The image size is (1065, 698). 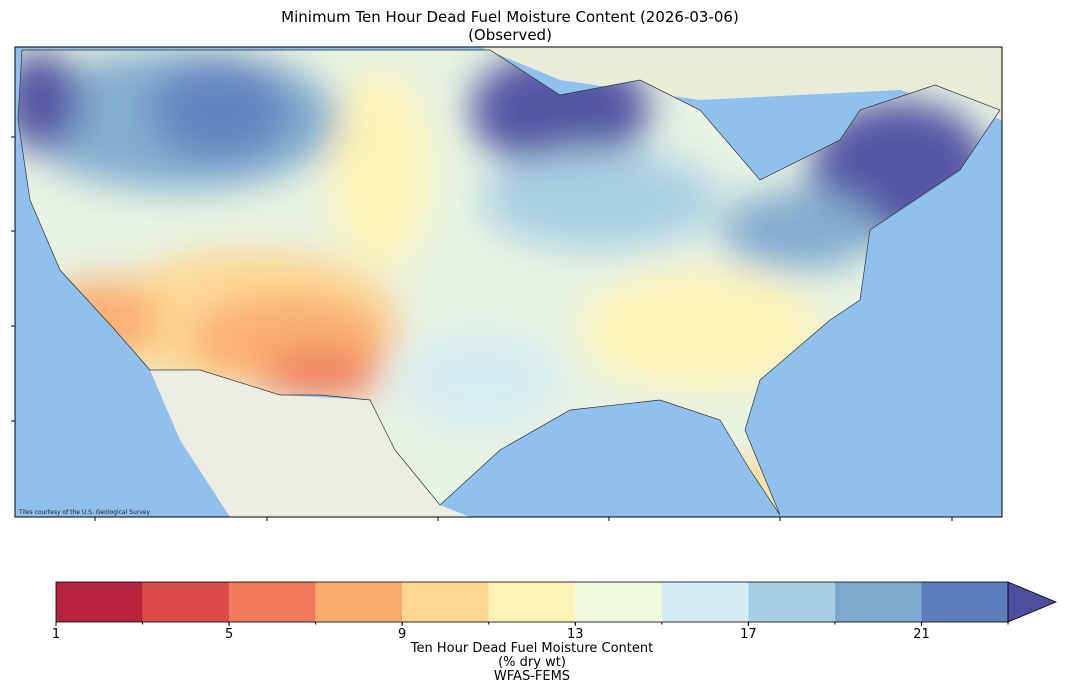 What do you see at coordinates (748, 634) in the screenshot?
I see `colorbar-tick-label: 17` at bounding box center [748, 634].